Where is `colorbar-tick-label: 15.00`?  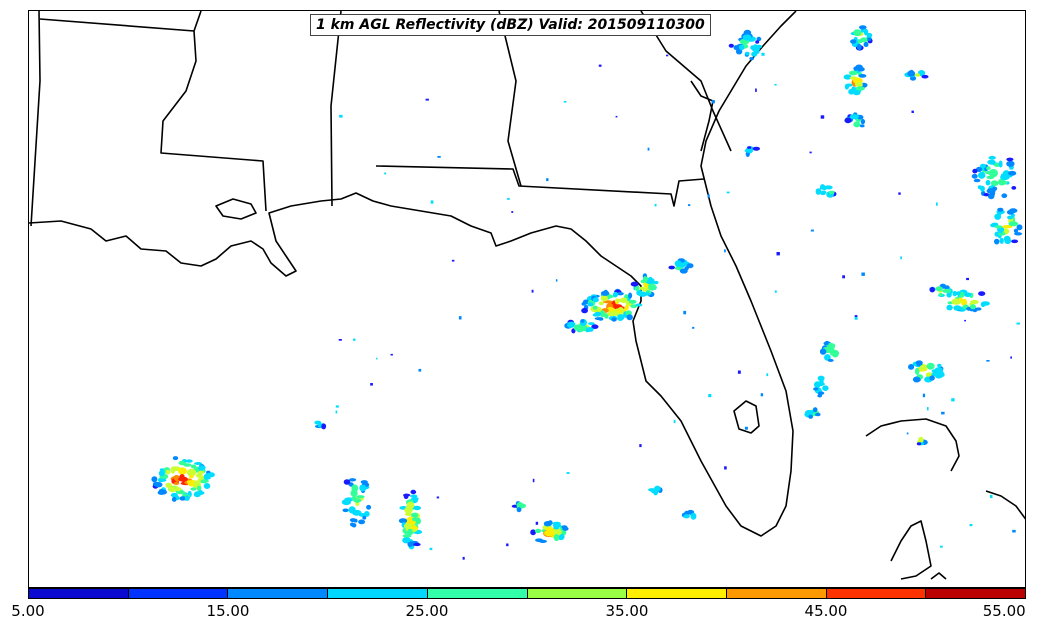
colorbar-tick-label: 15.00 is located at coordinates (228, 611).